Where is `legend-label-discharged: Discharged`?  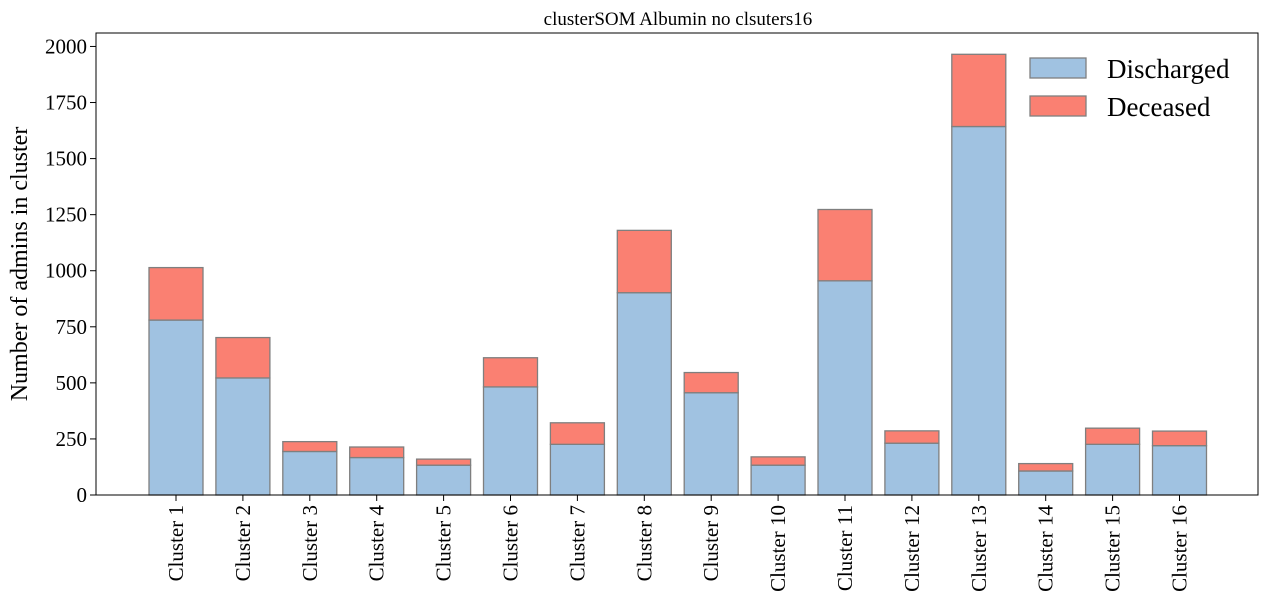 legend-label-discharged: Discharged is located at coordinates (1168, 69).